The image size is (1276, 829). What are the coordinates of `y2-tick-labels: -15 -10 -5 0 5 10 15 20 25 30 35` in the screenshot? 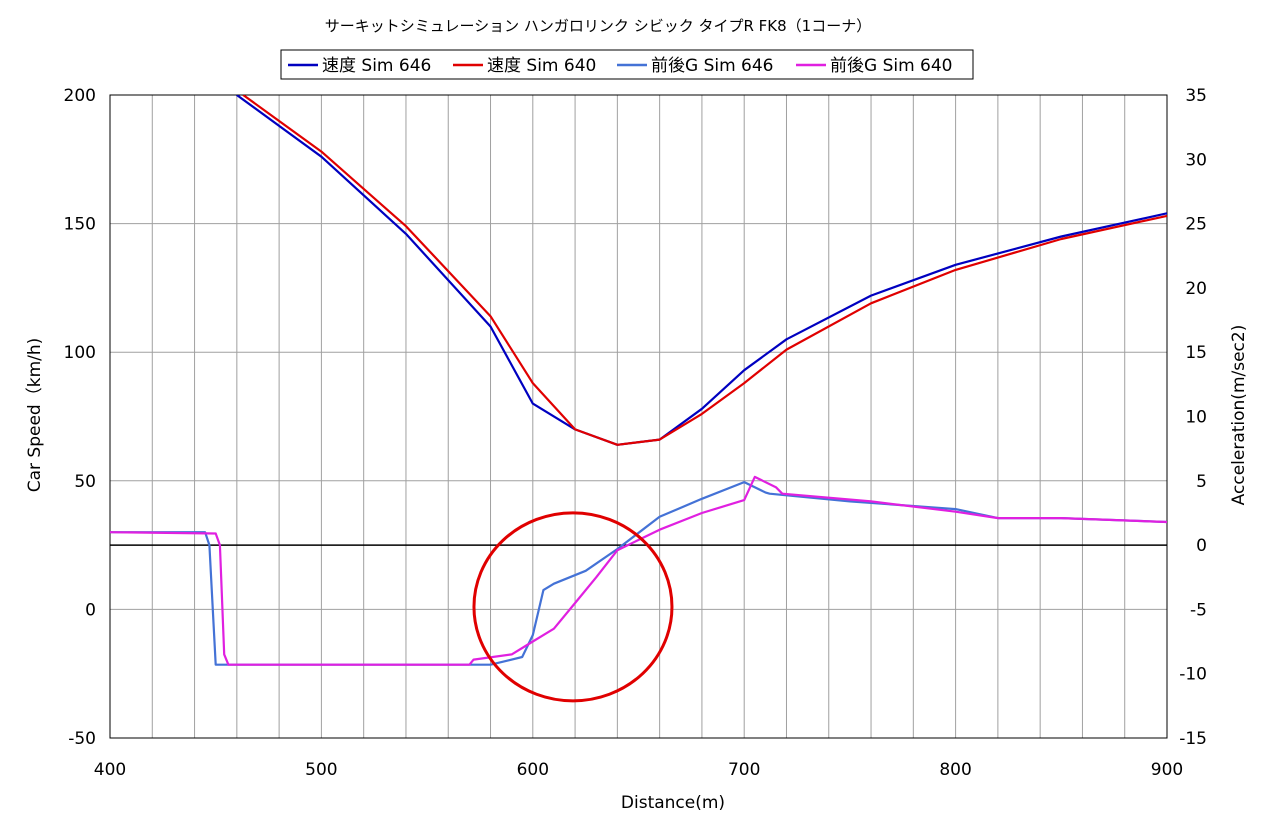 It's located at (1193, 417).